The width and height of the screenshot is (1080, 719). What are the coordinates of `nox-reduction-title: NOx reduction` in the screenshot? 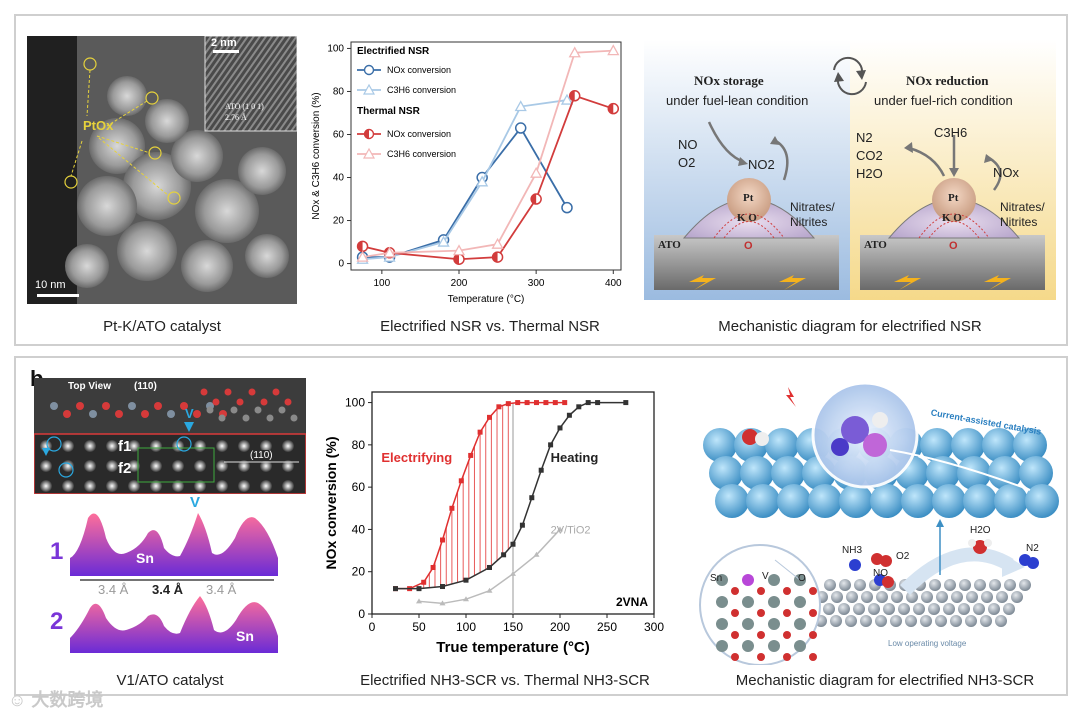 It's located at (947, 80).